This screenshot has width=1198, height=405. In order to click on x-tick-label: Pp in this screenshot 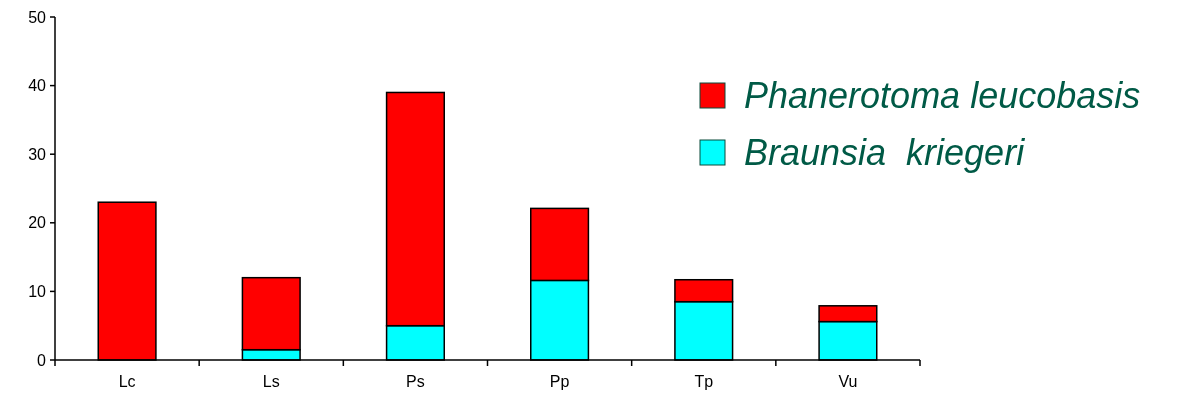, I will do `click(559, 381)`.